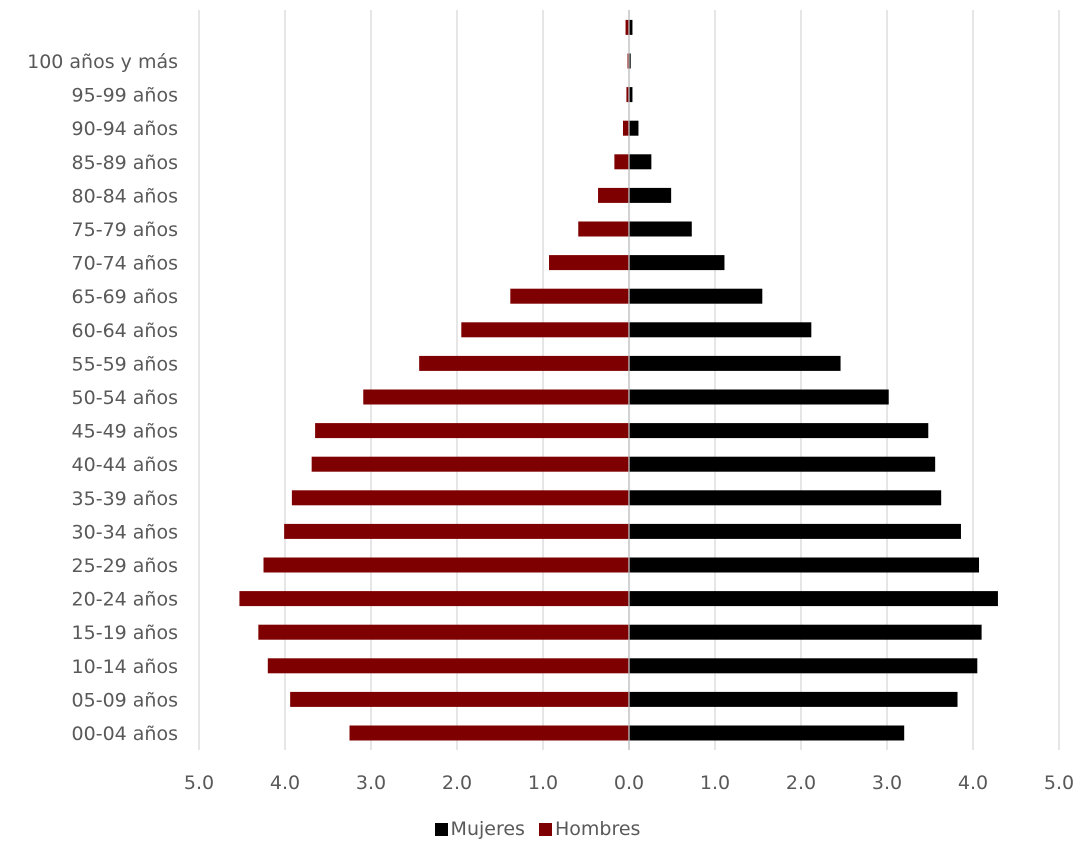  Describe the element at coordinates (125, 633) in the screenshot. I see `category-label: 15-19 años` at that location.